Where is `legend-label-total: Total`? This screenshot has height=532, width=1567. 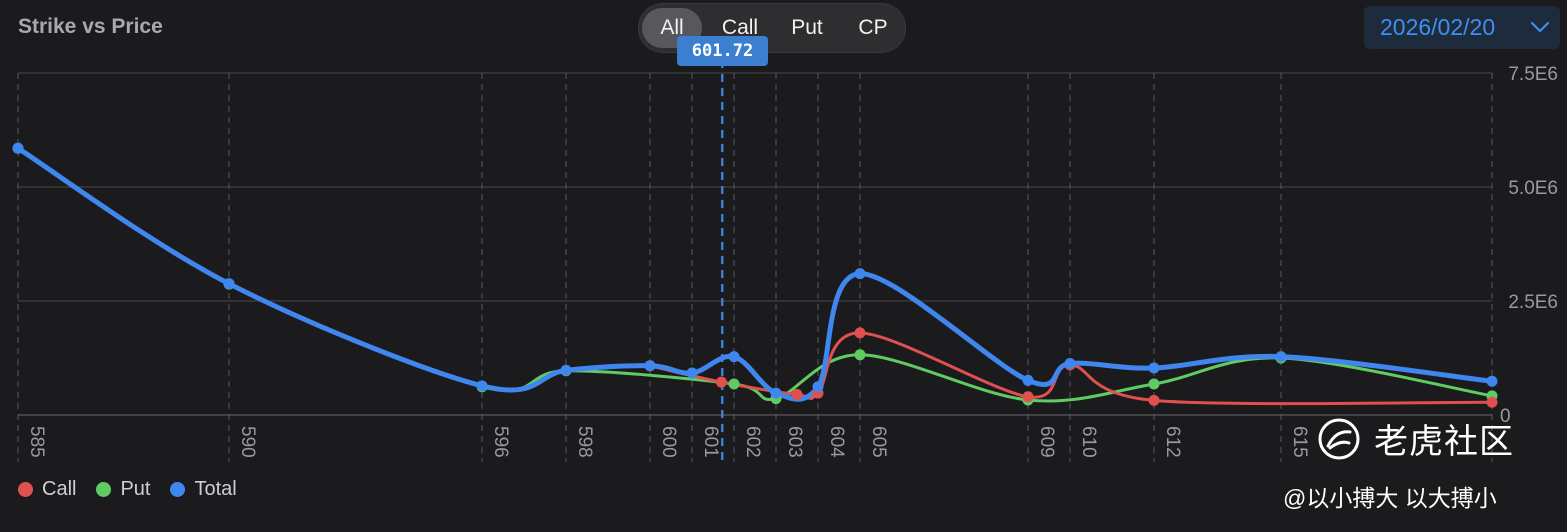 legend-label-total: Total is located at coordinates (215, 489).